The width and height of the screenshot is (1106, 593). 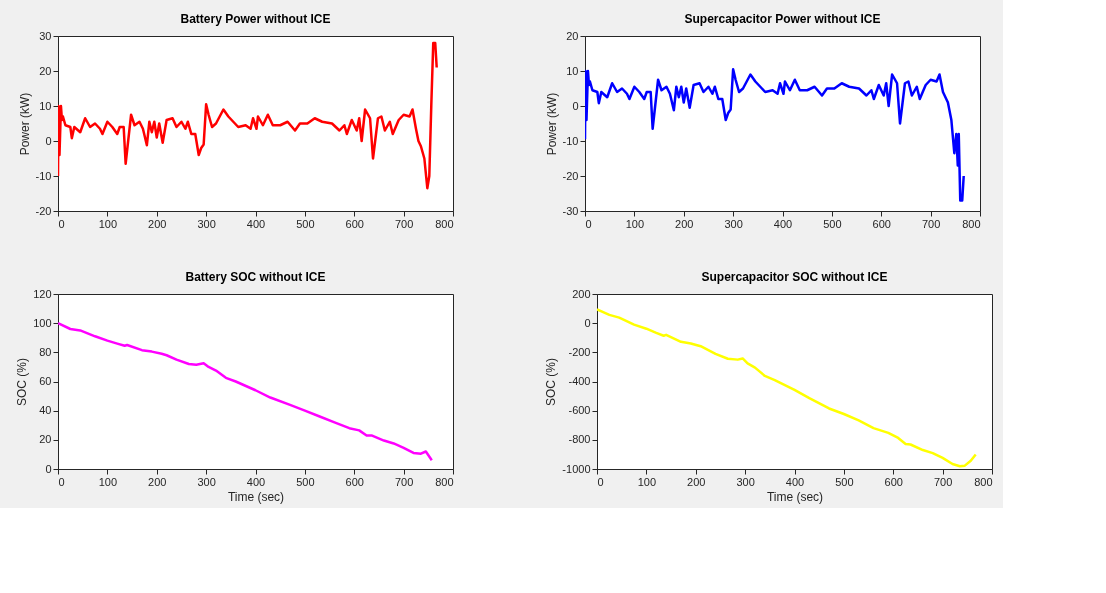 I want to click on y-tick-label: -600, so click(x=579, y=410).